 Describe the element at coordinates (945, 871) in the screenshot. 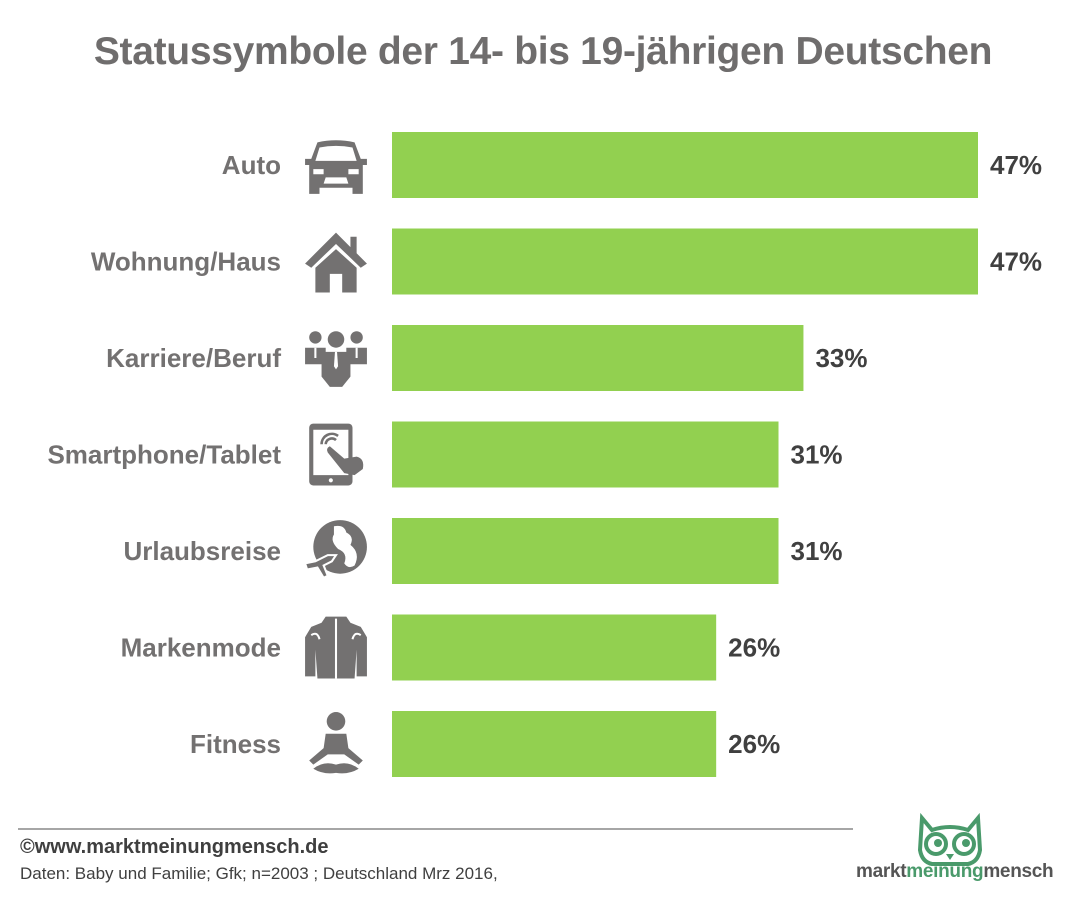

I see `logo-word-meinung: meinung` at that location.